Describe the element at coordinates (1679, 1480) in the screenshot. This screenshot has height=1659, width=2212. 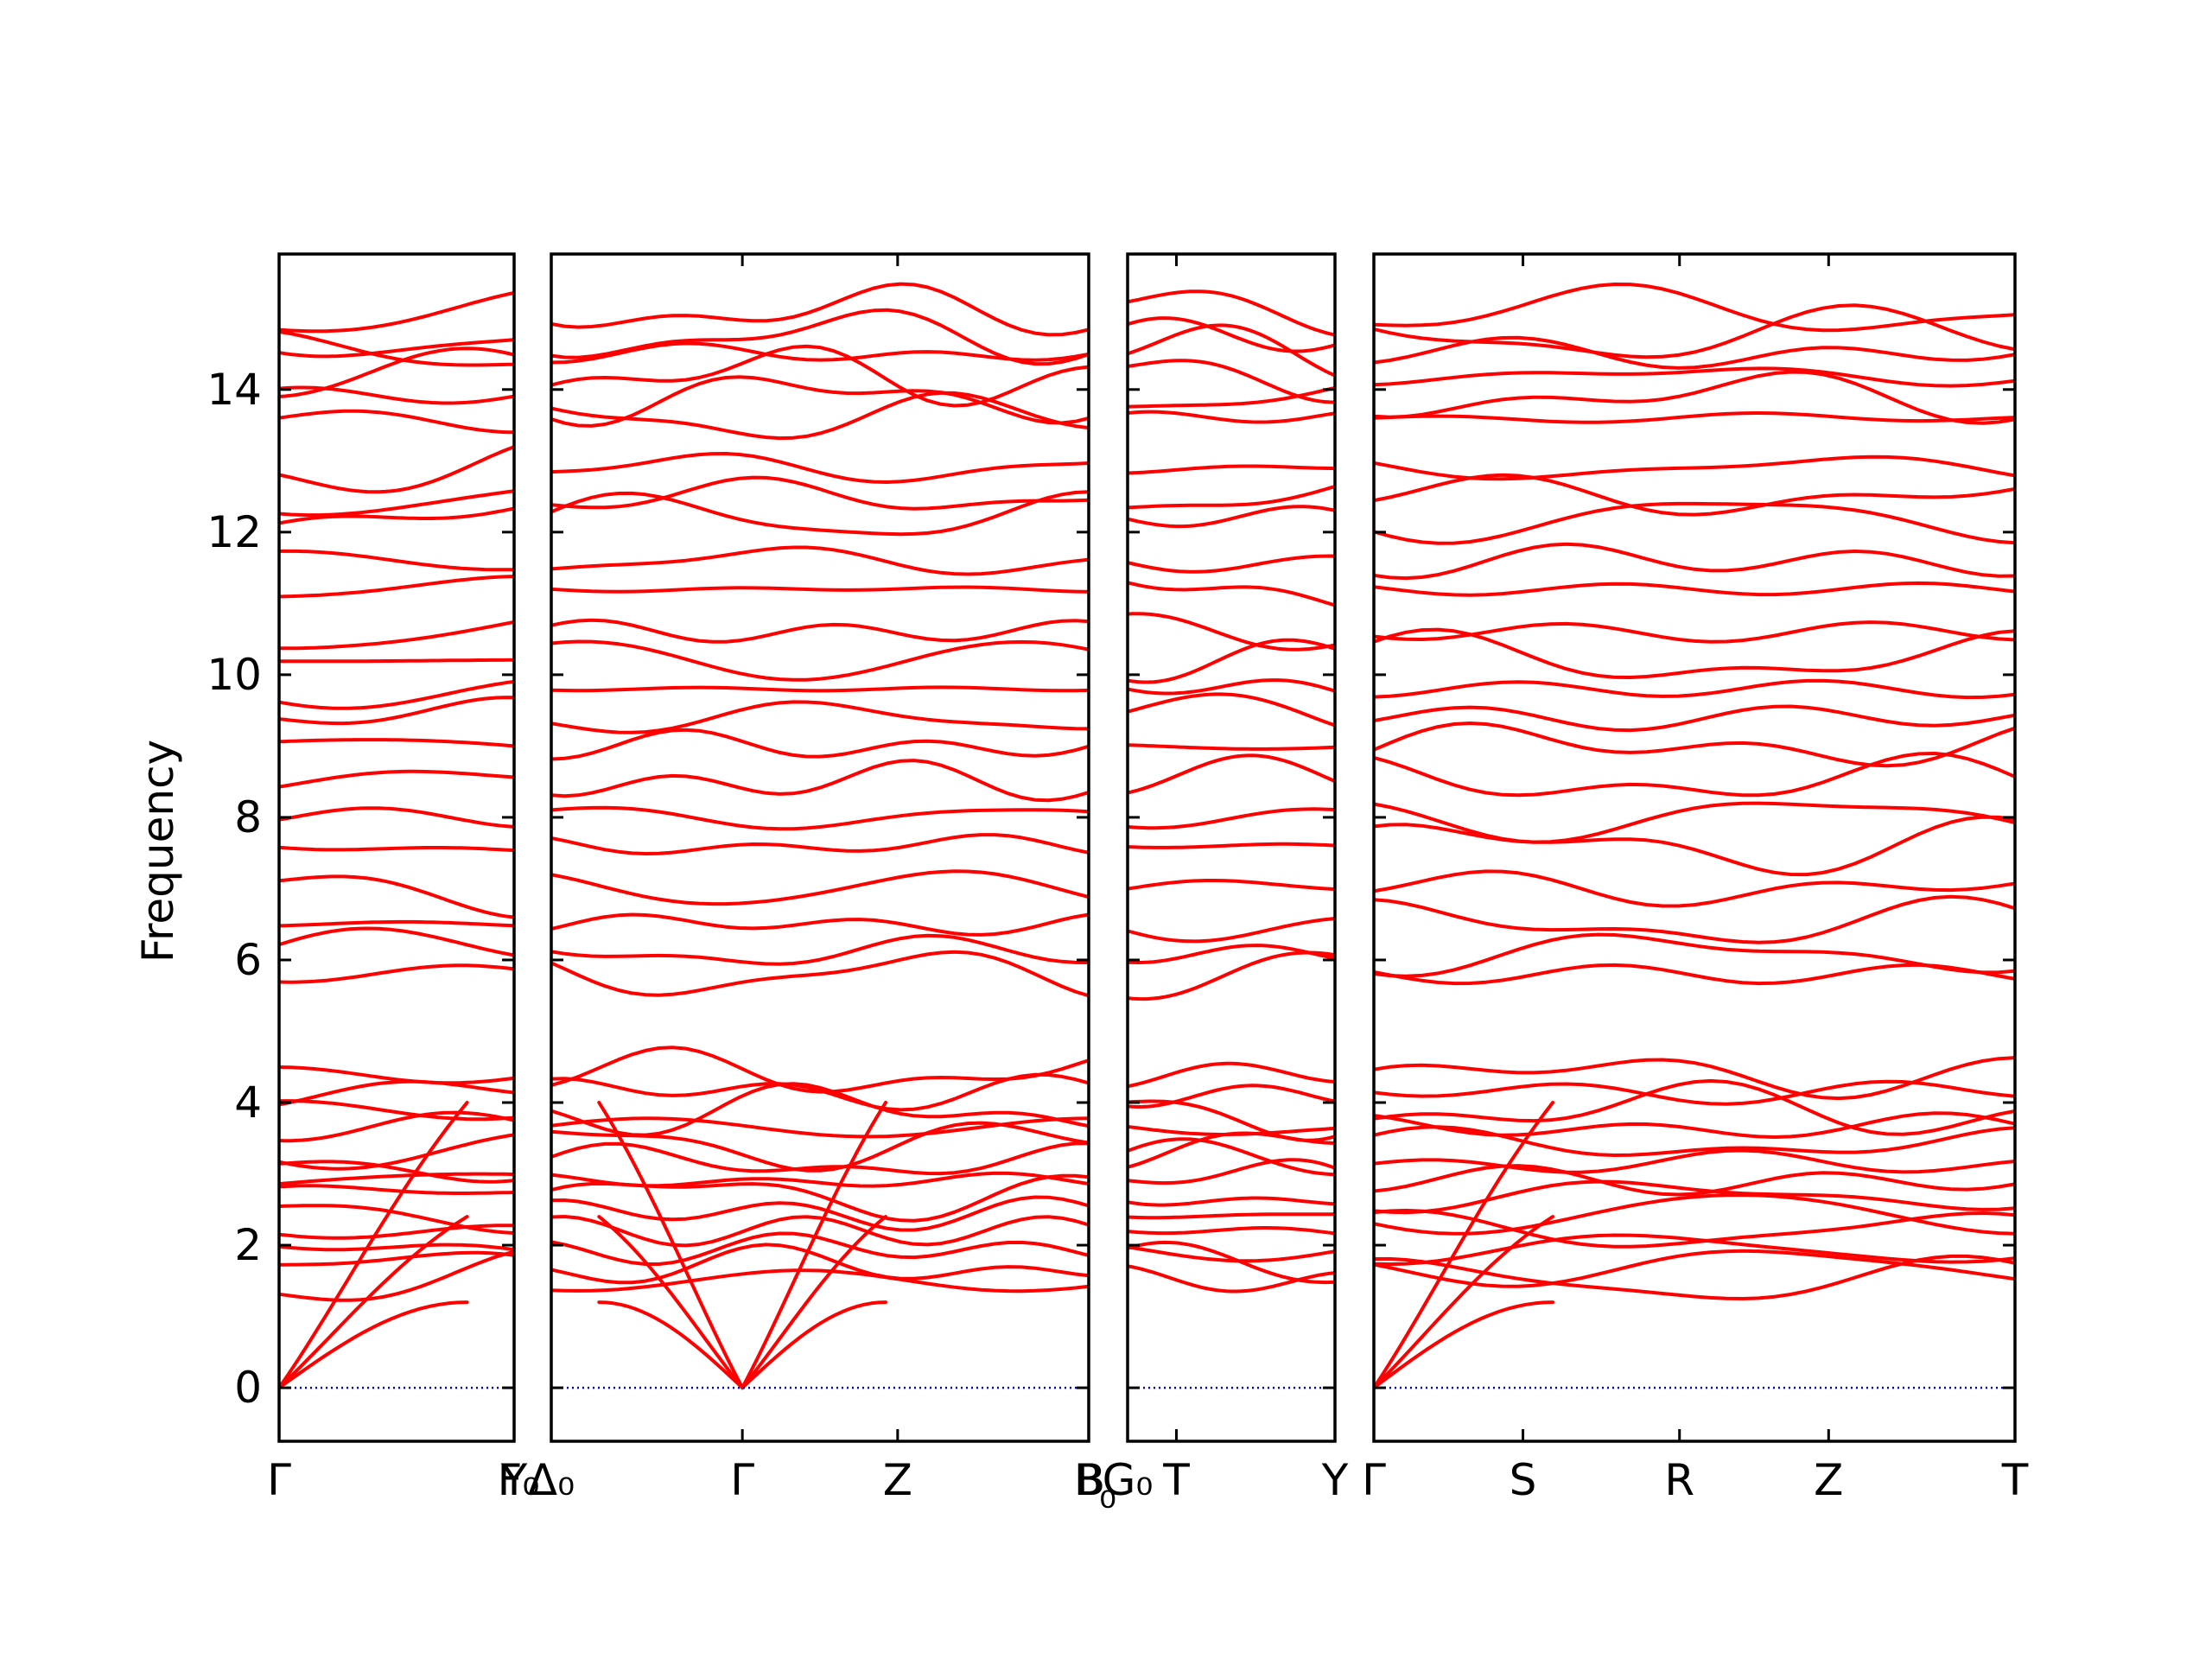
I see `x-tick-label: R` at that location.